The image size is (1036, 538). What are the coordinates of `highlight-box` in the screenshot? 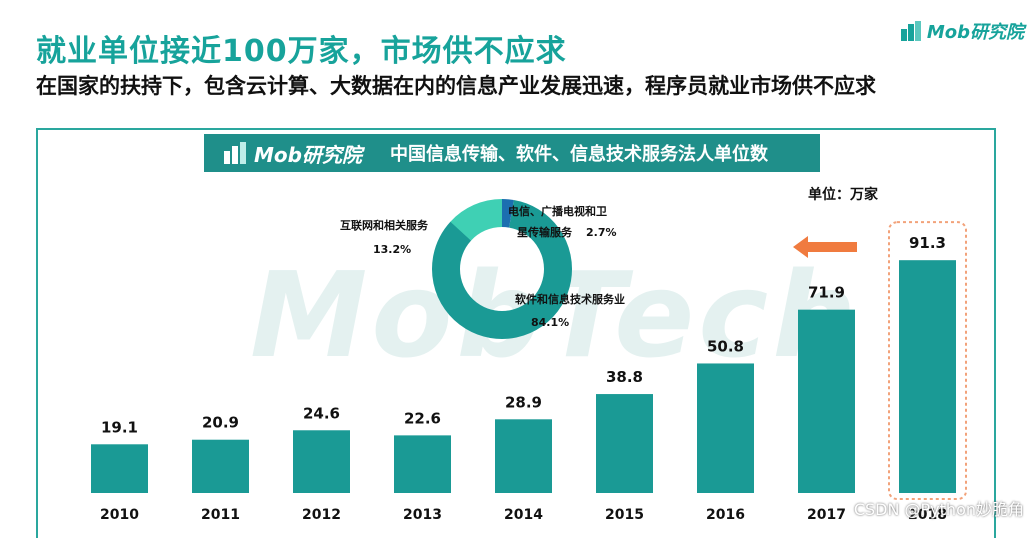 It's located at (927, 360).